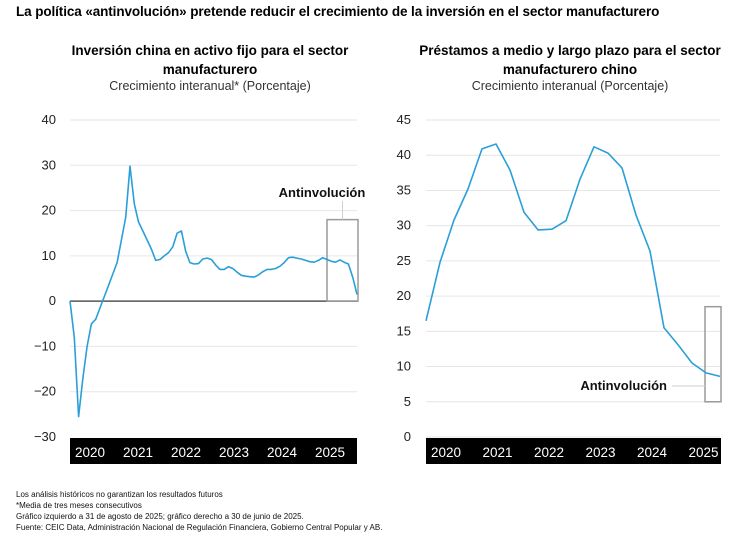 The image size is (744, 539). What do you see at coordinates (404, 225) in the screenshot?
I see `right-ytick-label: 30` at bounding box center [404, 225].